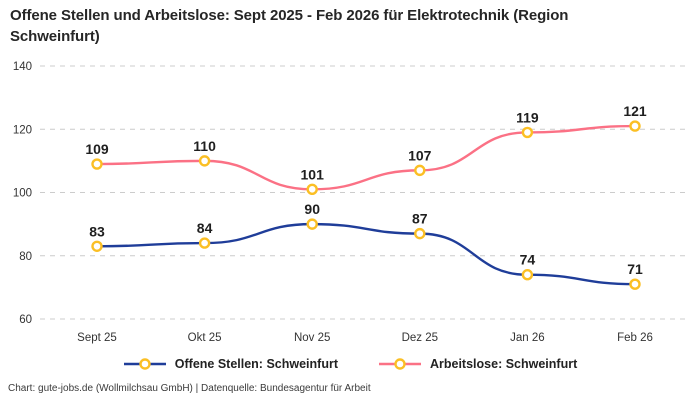 The image size is (700, 400). Describe the element at coordinates (25, 257) in the screenshot. I see `y-axis-tick-label: 80` at that location.